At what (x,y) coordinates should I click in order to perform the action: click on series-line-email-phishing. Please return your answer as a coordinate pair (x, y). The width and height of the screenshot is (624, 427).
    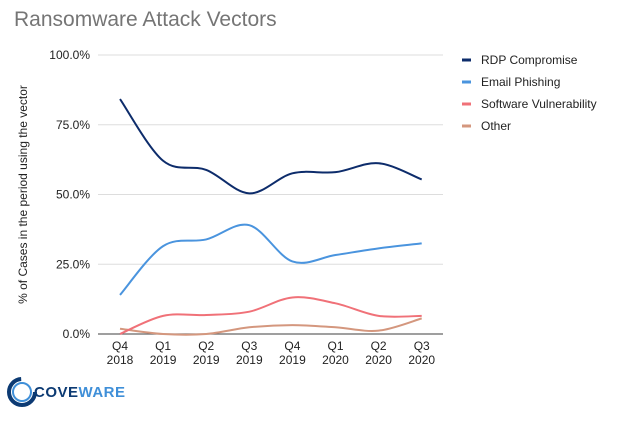
    Looking at the image, I should click on (270, 259).